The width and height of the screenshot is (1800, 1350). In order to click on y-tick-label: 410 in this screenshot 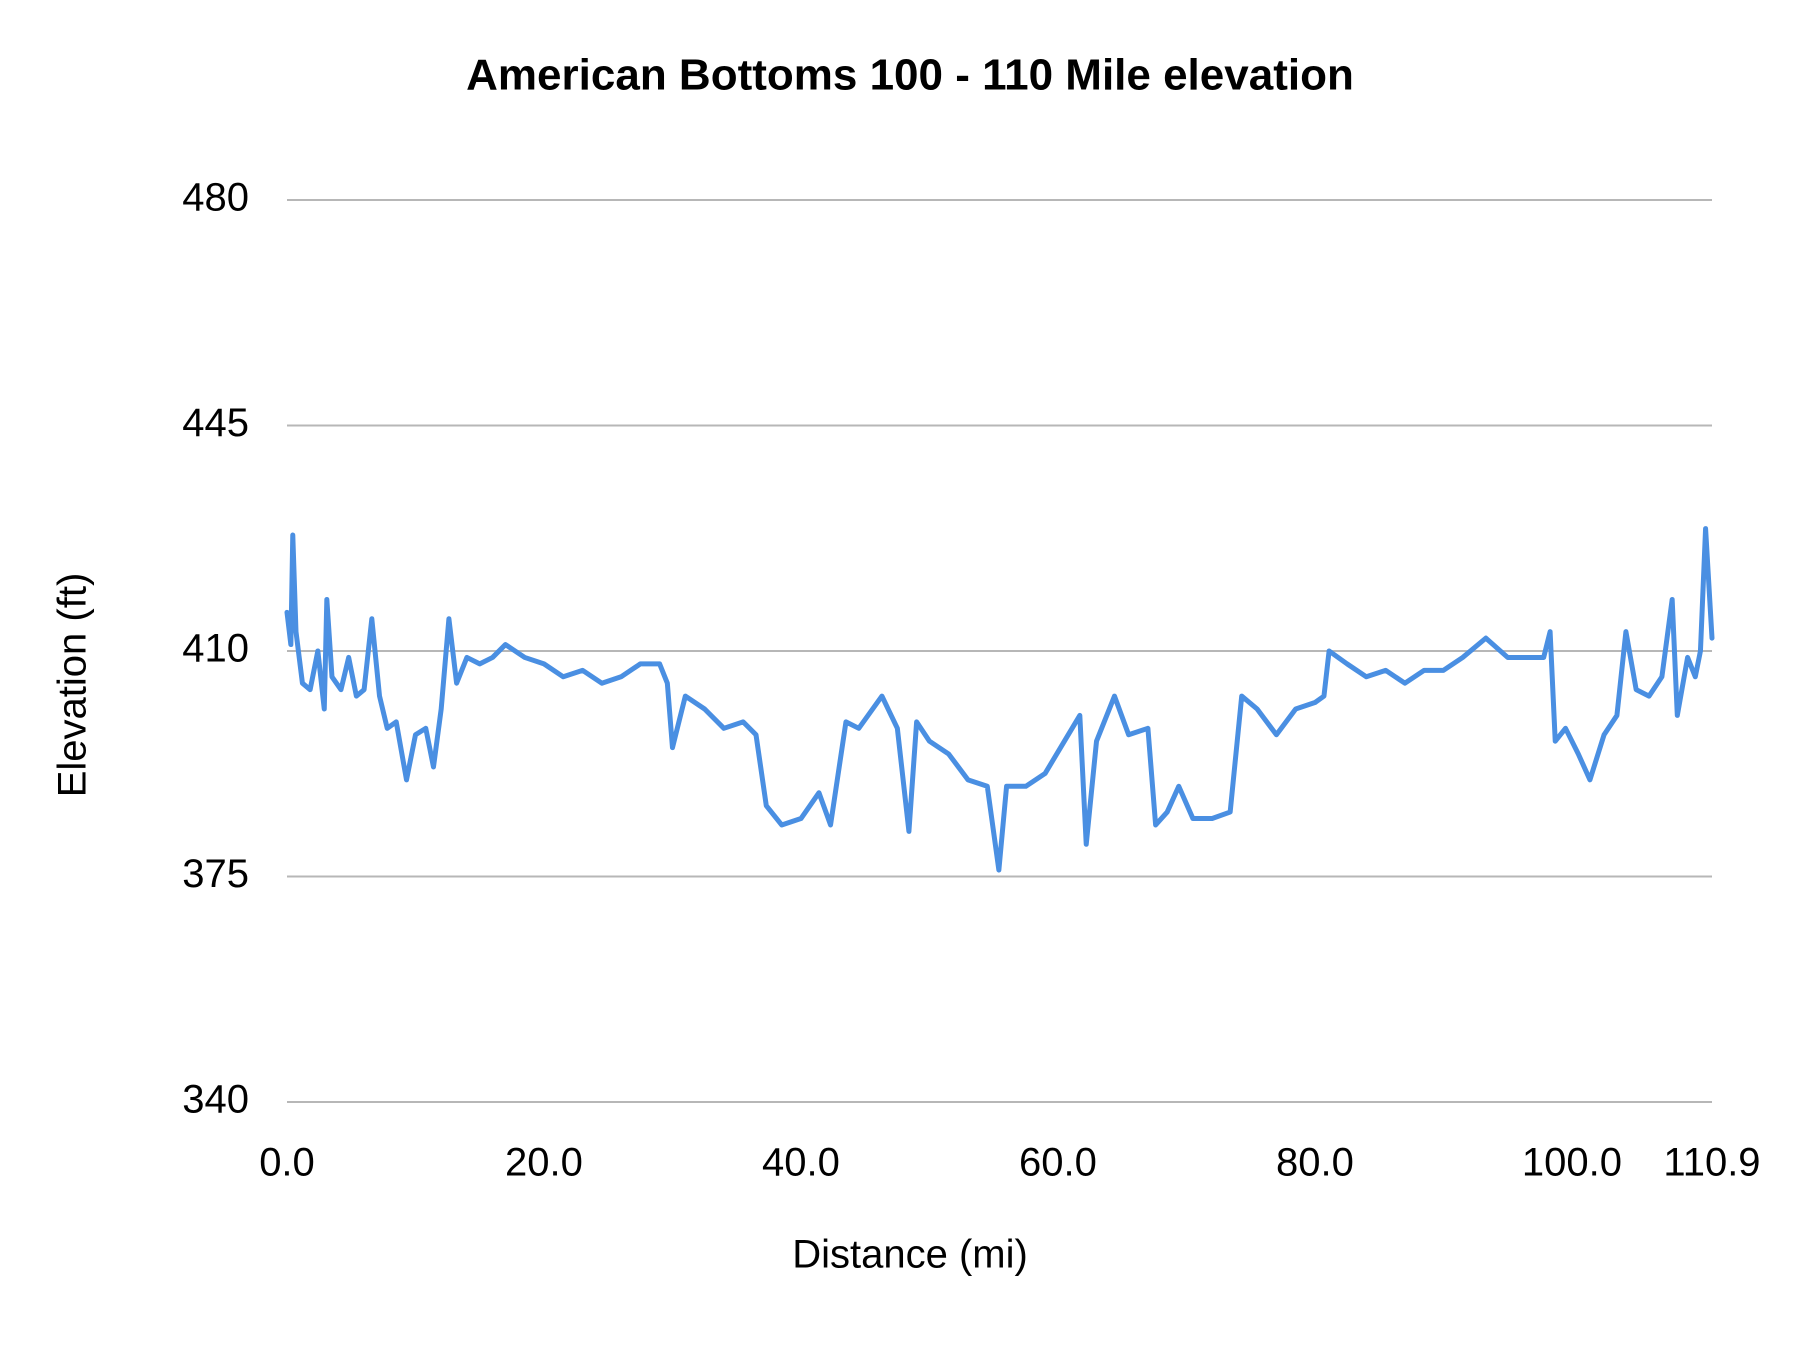, I will do `click(215, 649)`.